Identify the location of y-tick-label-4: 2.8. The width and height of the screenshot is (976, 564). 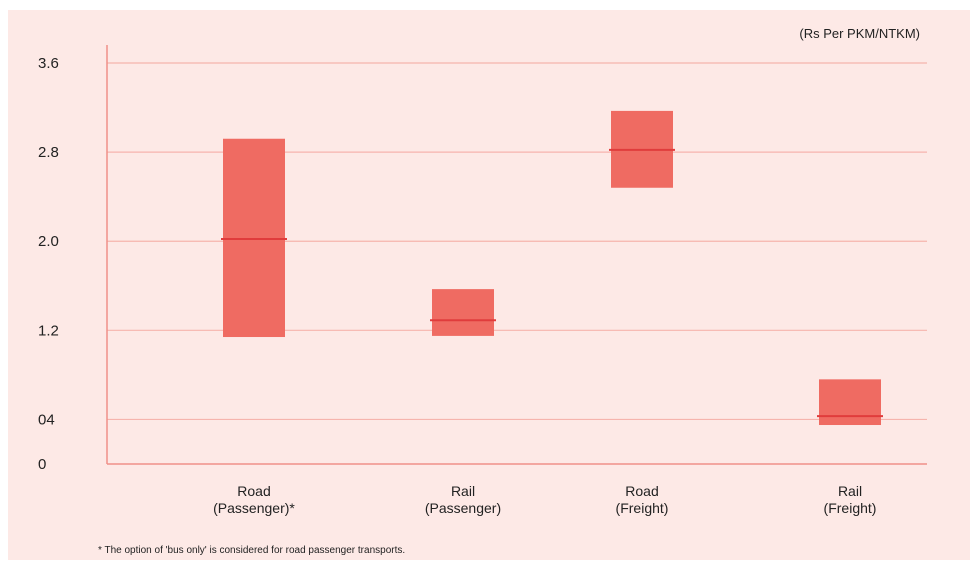
(48, 152).